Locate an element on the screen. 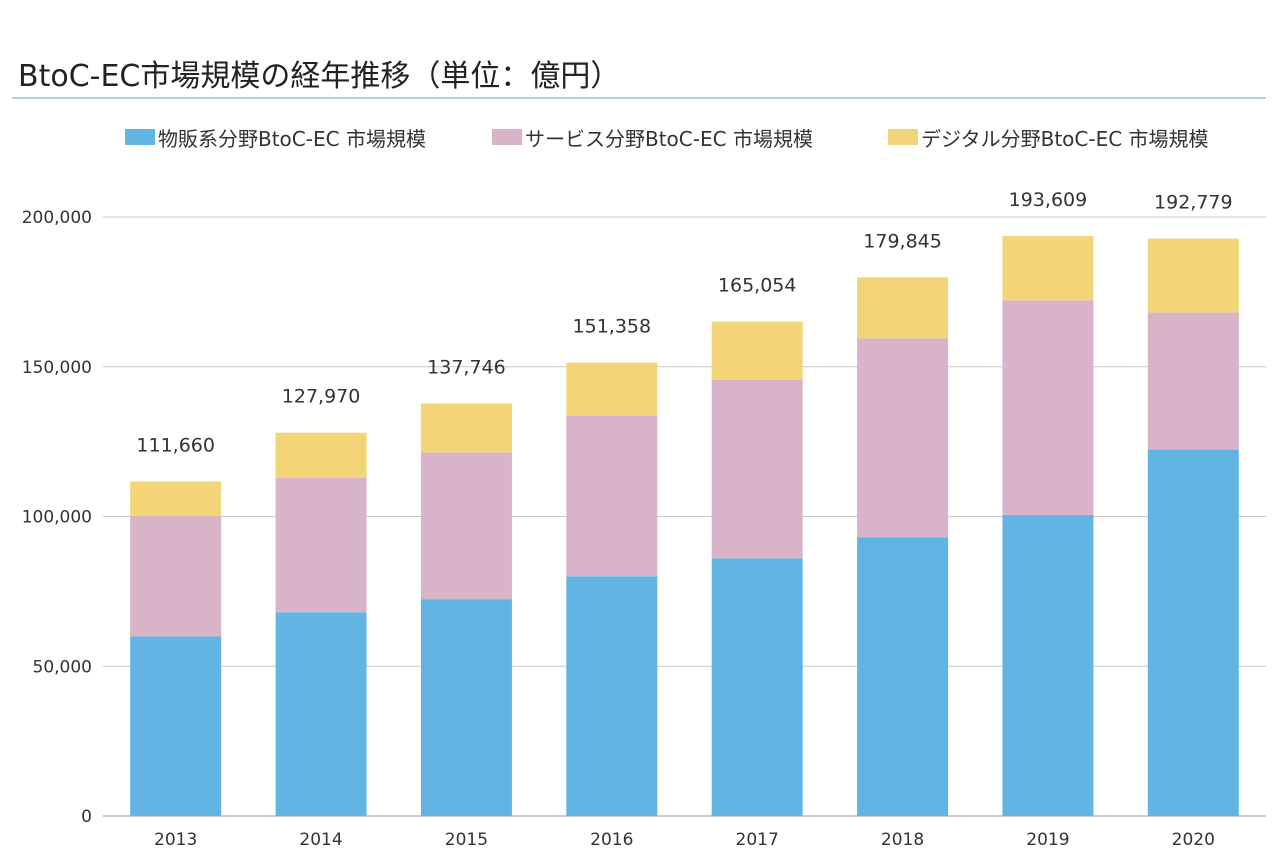 The width and height of the screenshot is (1272, 860). total-label: 192,779 is located at coordinates (1193, 203).